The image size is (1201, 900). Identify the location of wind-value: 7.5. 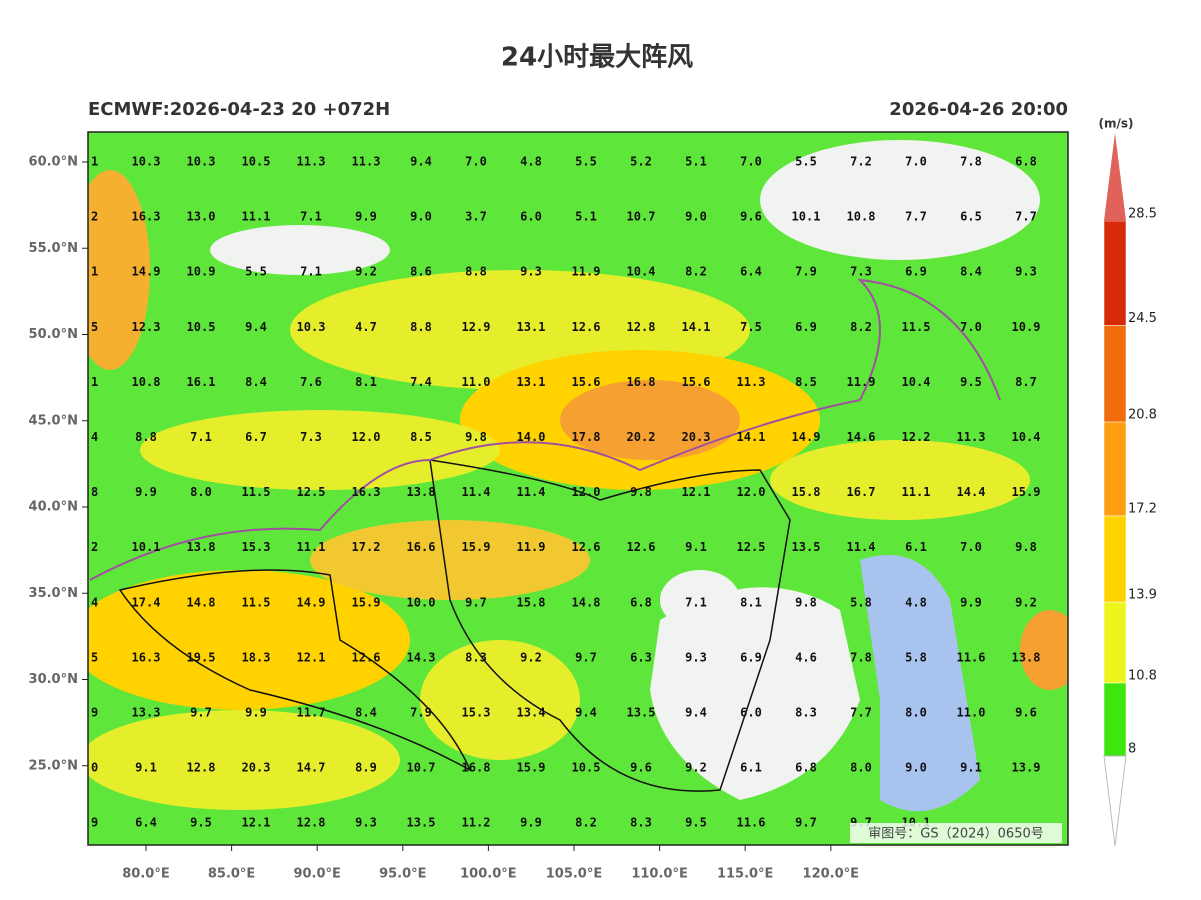
(751, 327).